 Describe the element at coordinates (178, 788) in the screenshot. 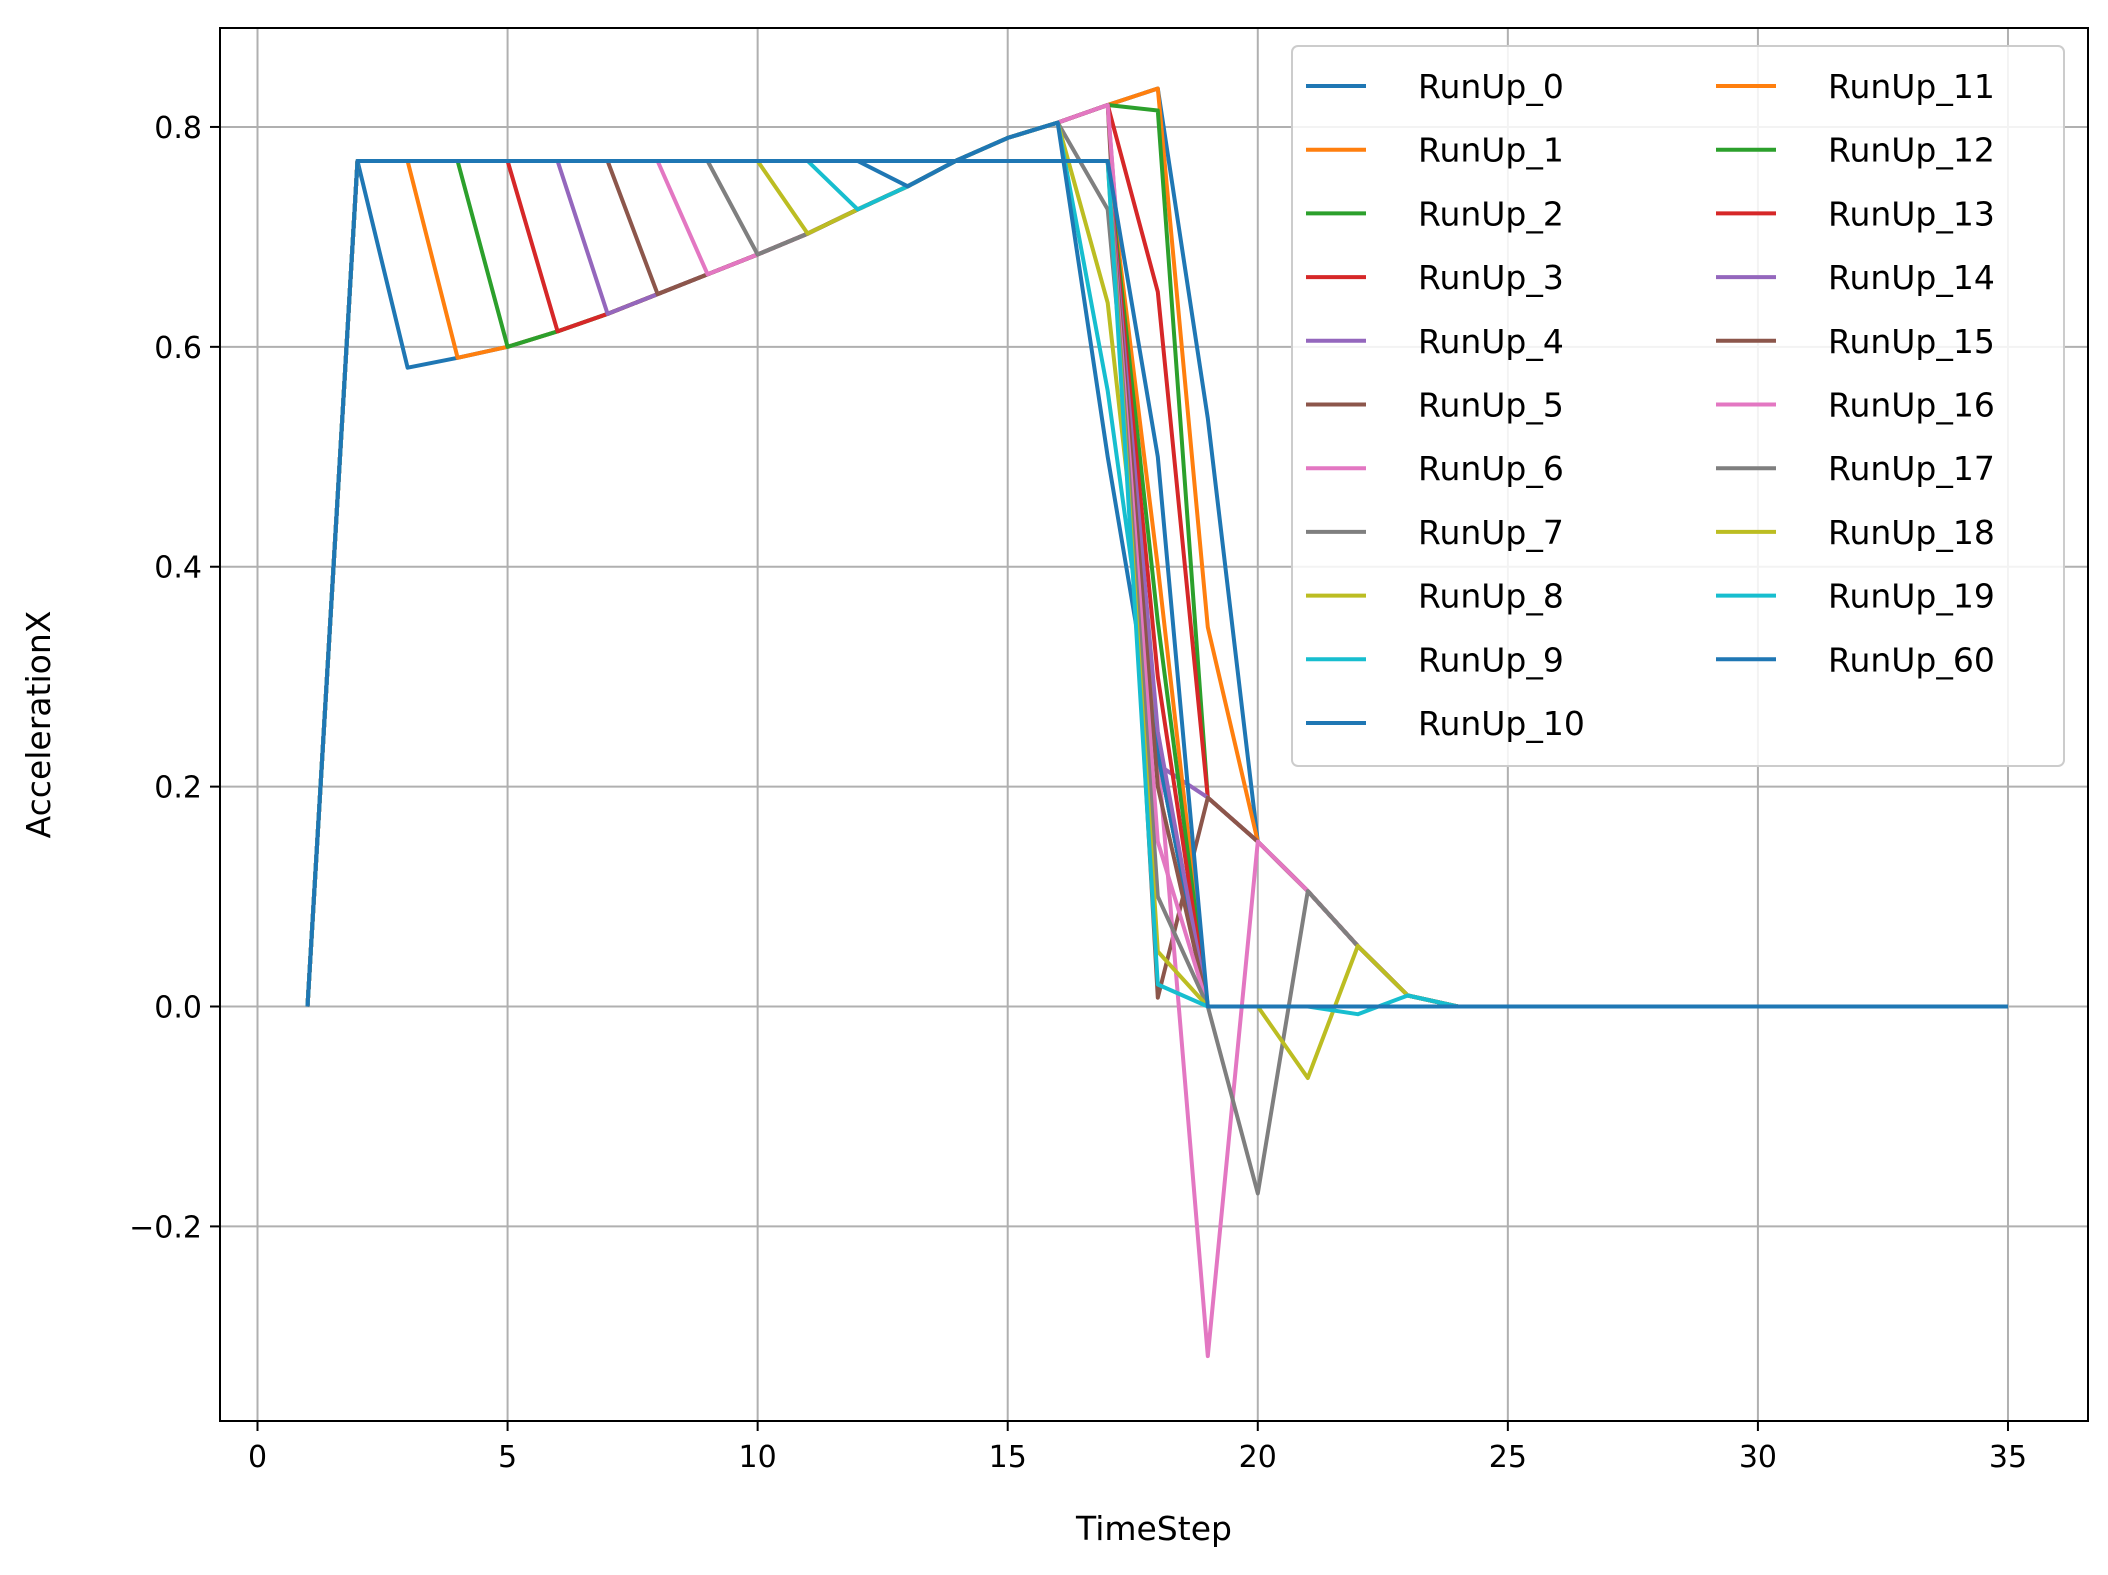

I see `y-tick-label: 0.2` at that location.